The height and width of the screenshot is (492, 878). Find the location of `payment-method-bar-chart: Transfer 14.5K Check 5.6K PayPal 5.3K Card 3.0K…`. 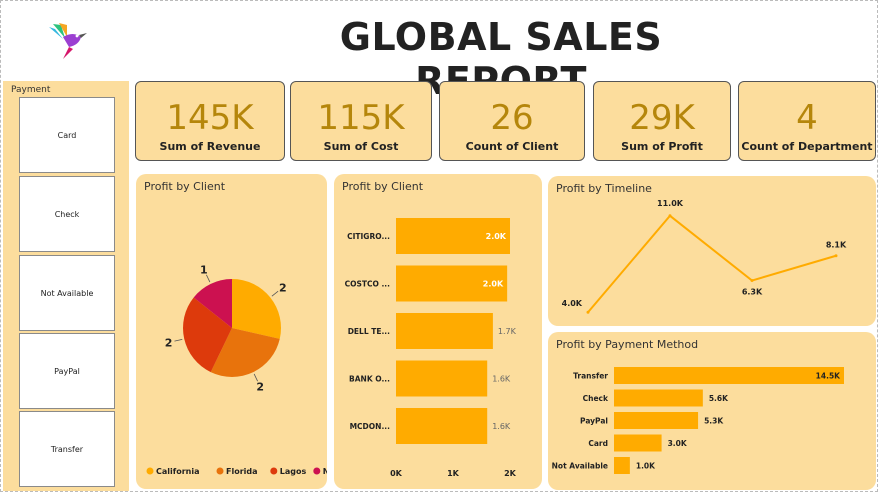

payment-method-bar-chart: Transfer 14.5K Check 5.6K PayPal 5.3K Card 3.0K… is located at coordinates (698, 420).